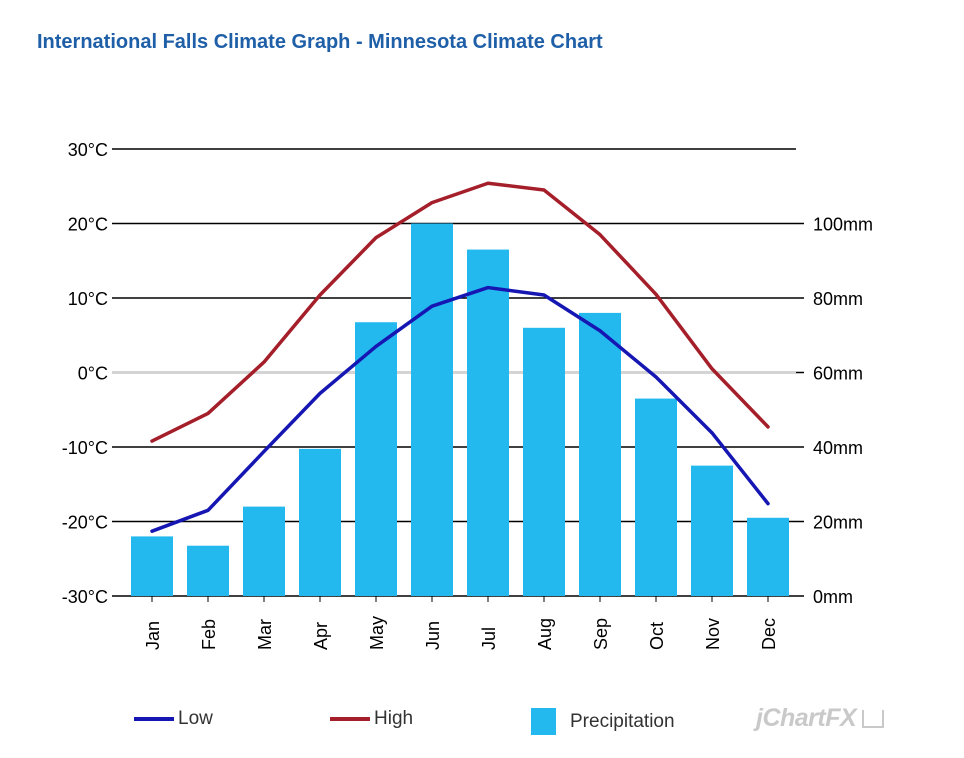 This screenshot has height=758, width=964. I want to click on point-low-jan, so click(152, 531).